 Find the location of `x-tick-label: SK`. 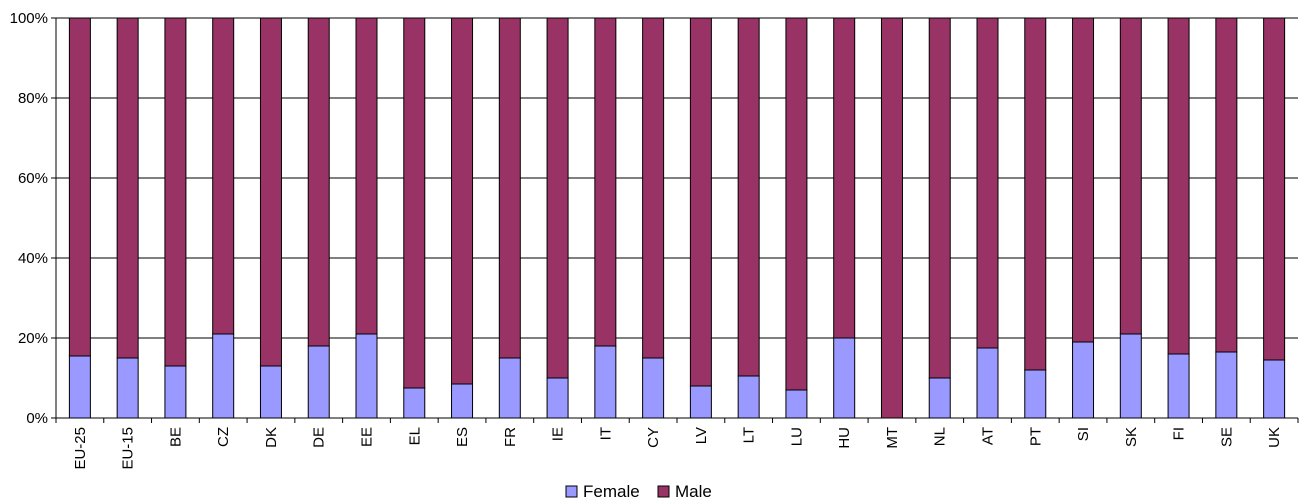

x-tick-label: SK is located at coordinates (1131, 437).